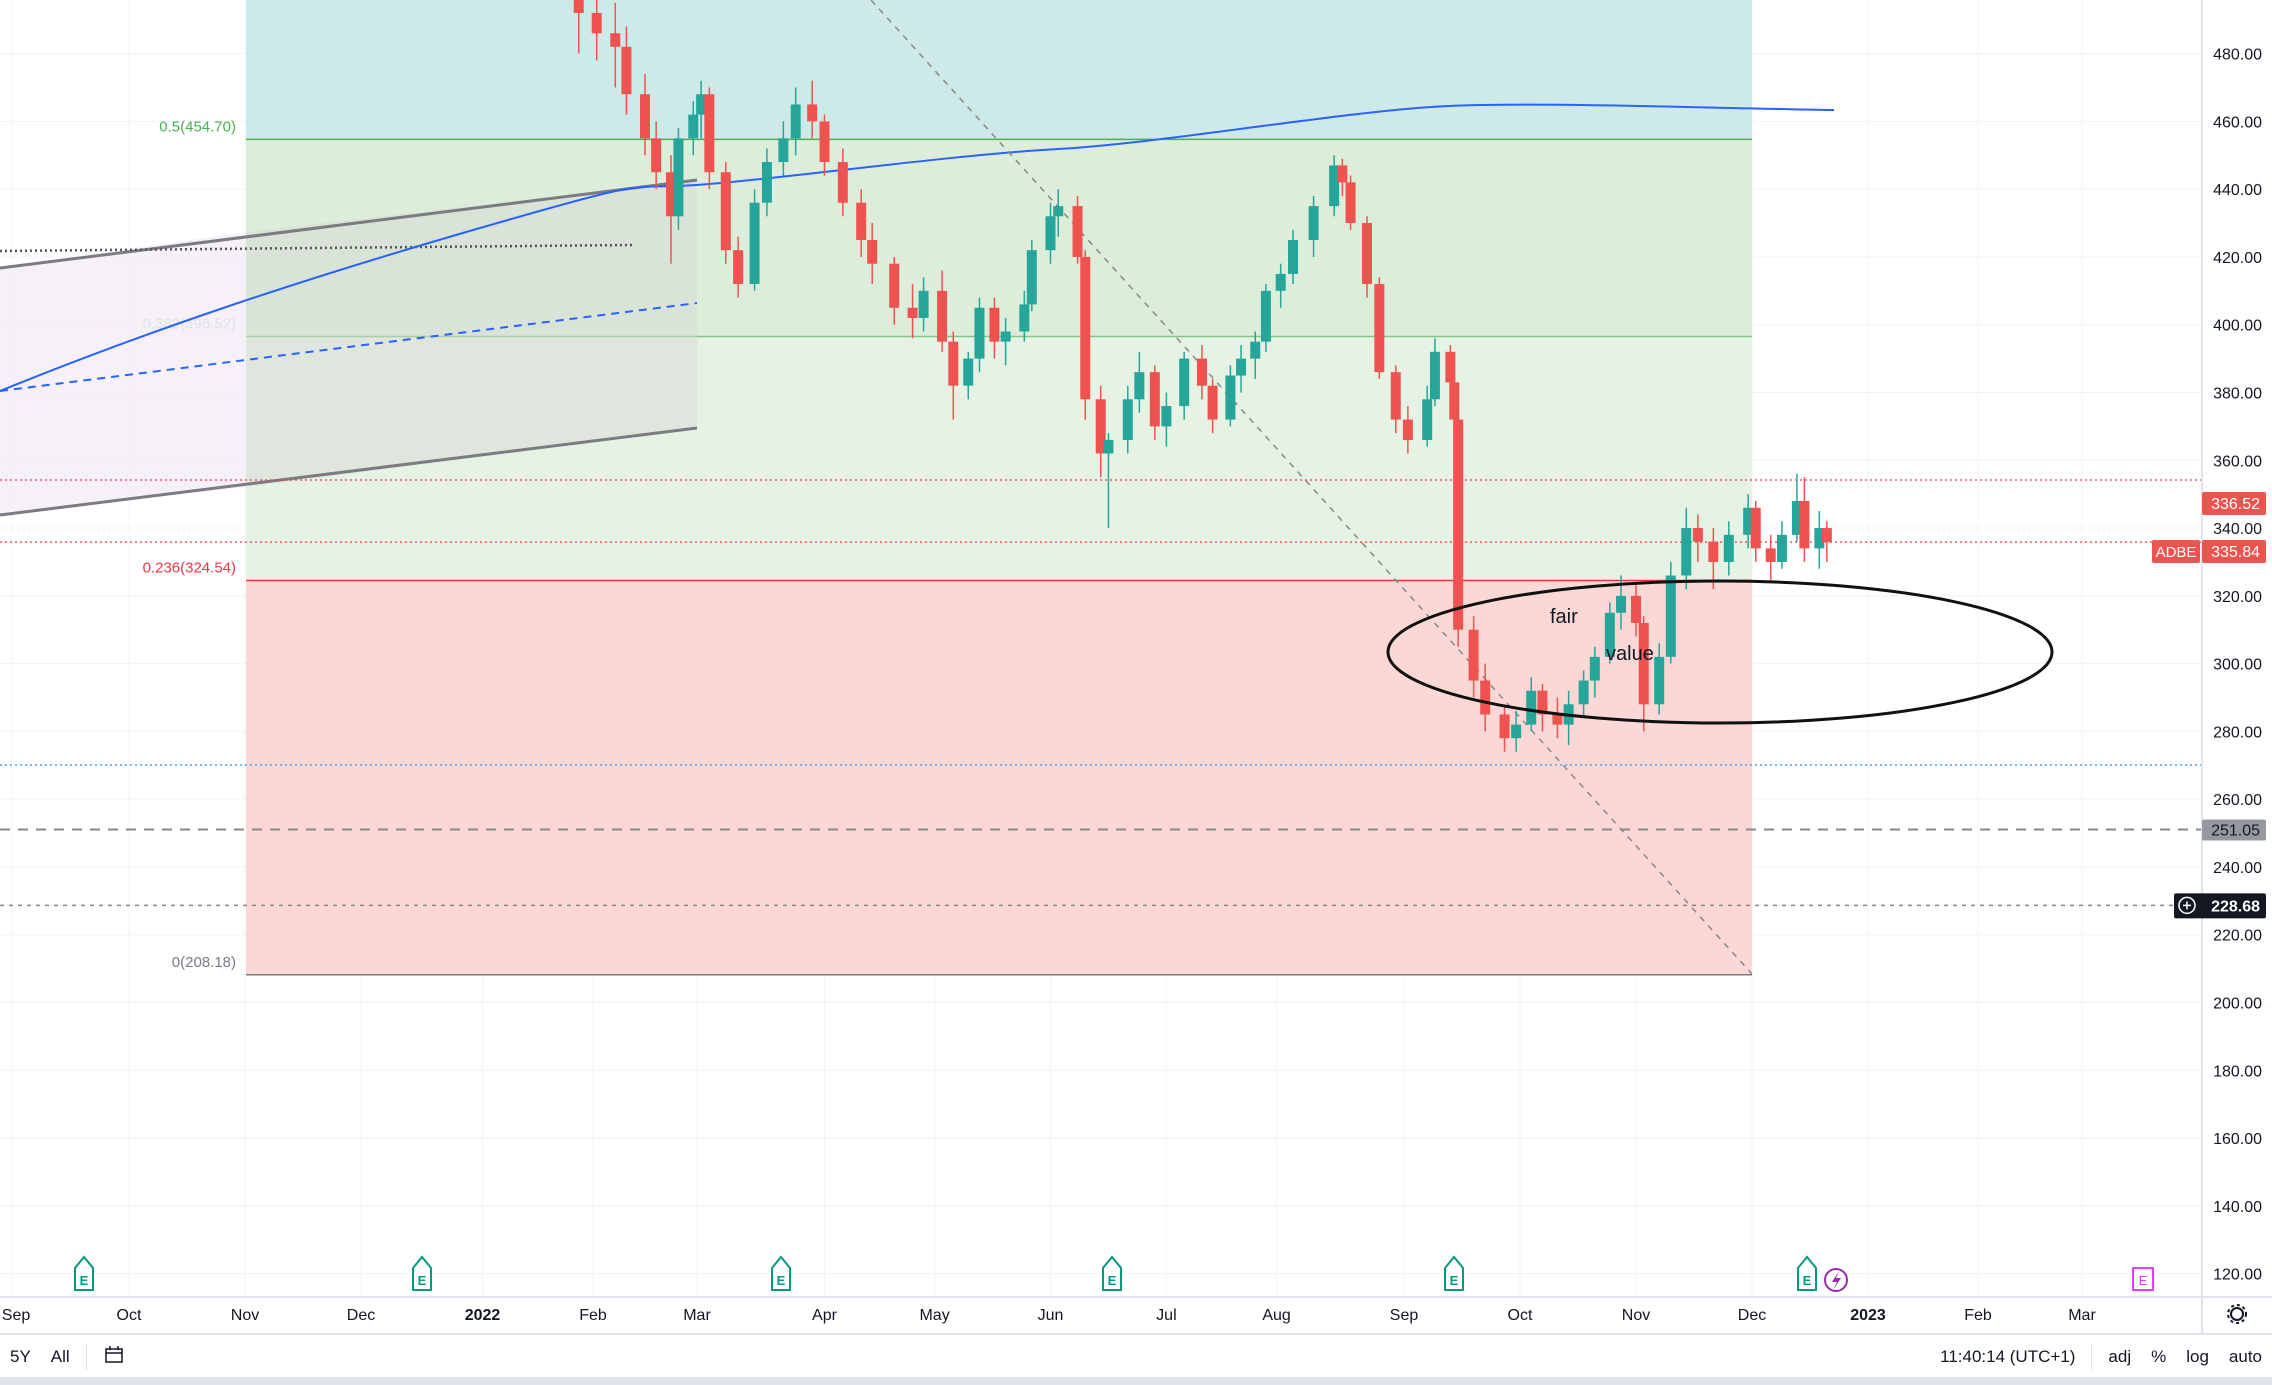 Image resolution: width=2272 pixels, height=1385 pixels. What do you see at coordinates (2008, 1356) in the screenshot?
I see `clock-timezone: 11:40:14 (UTC+1)` at bounding box center [2008, 1356].